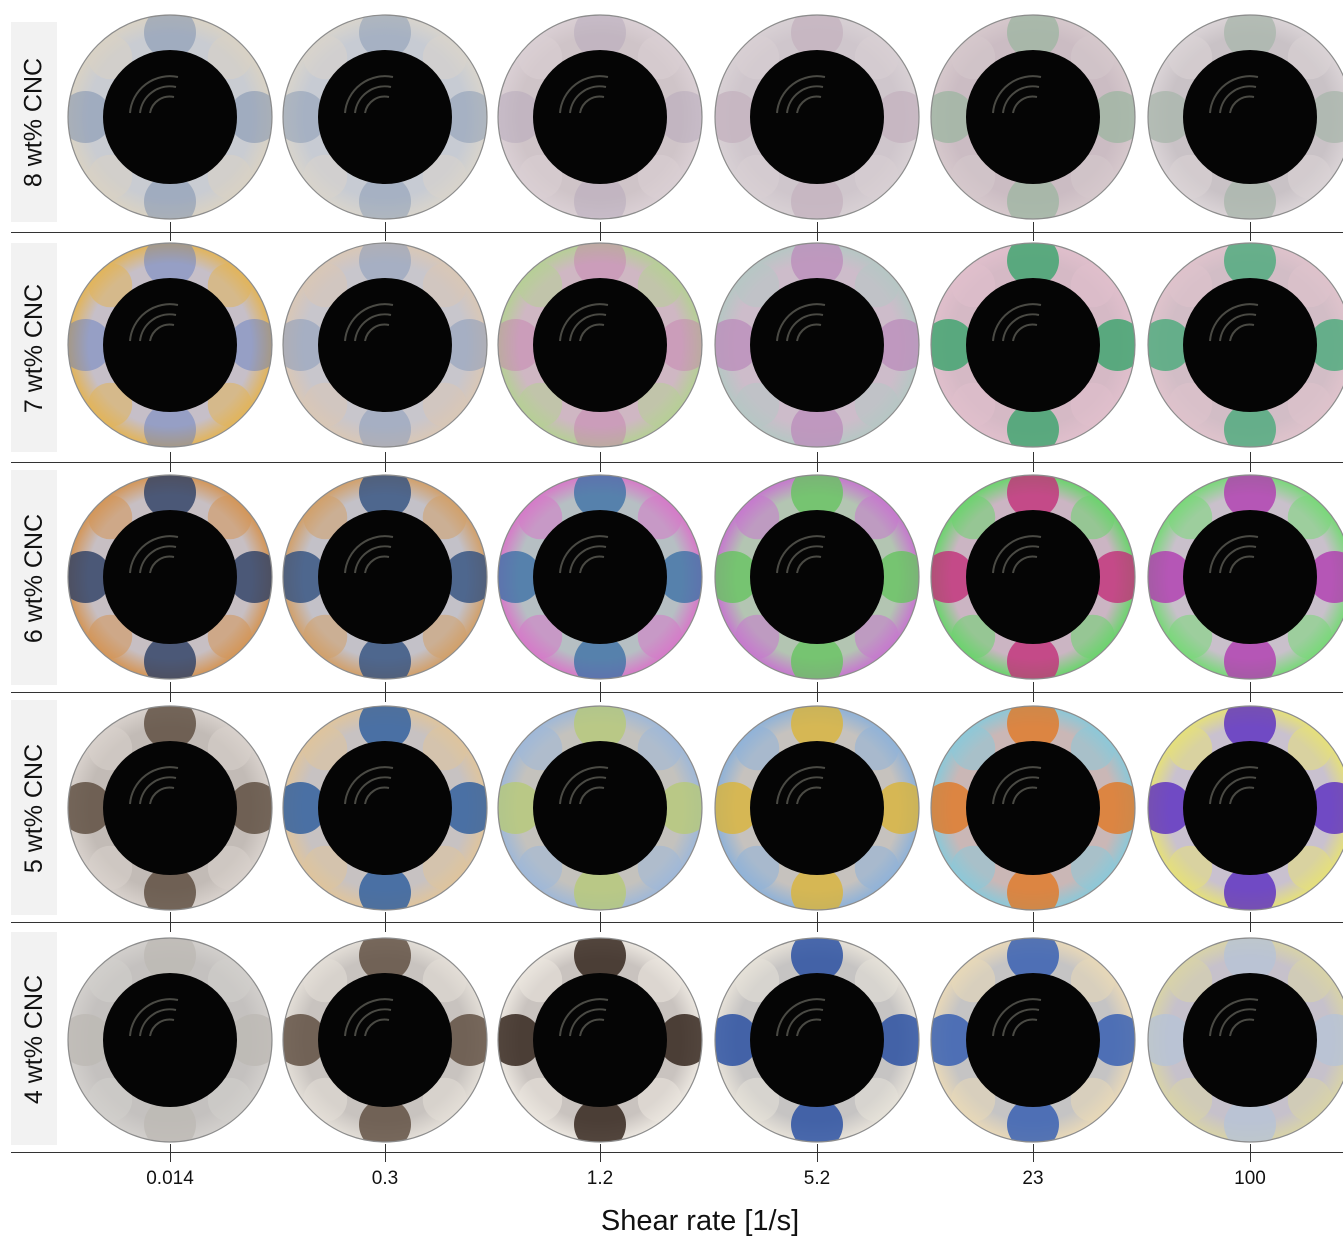 The width and height of the screenshot is (1343, 1243). I want to click on x-tick-label: 0.014, so click(170, 1178).